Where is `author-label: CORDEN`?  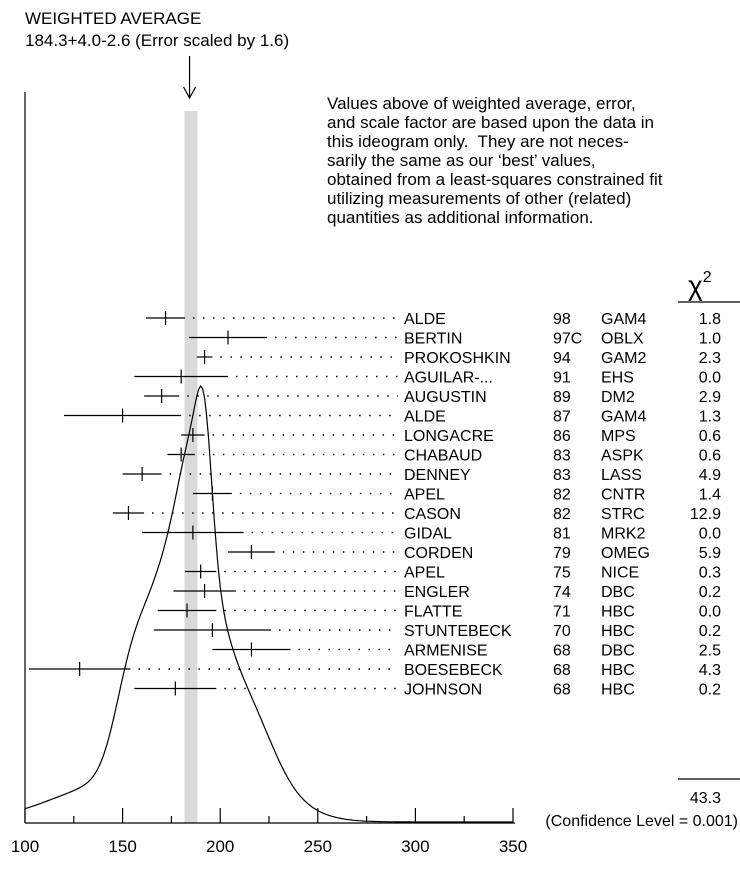
author-label: CORDEN is located at coordinates (438, 553).